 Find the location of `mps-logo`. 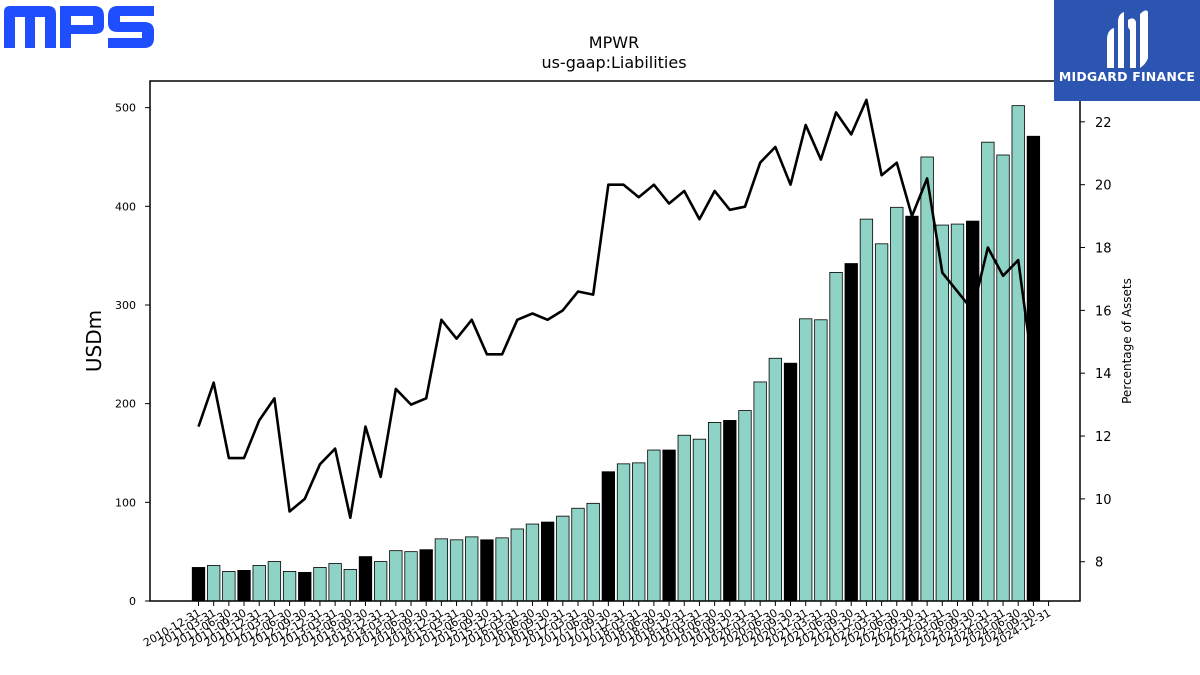

mps-logo is located at coordinates (80, 29).